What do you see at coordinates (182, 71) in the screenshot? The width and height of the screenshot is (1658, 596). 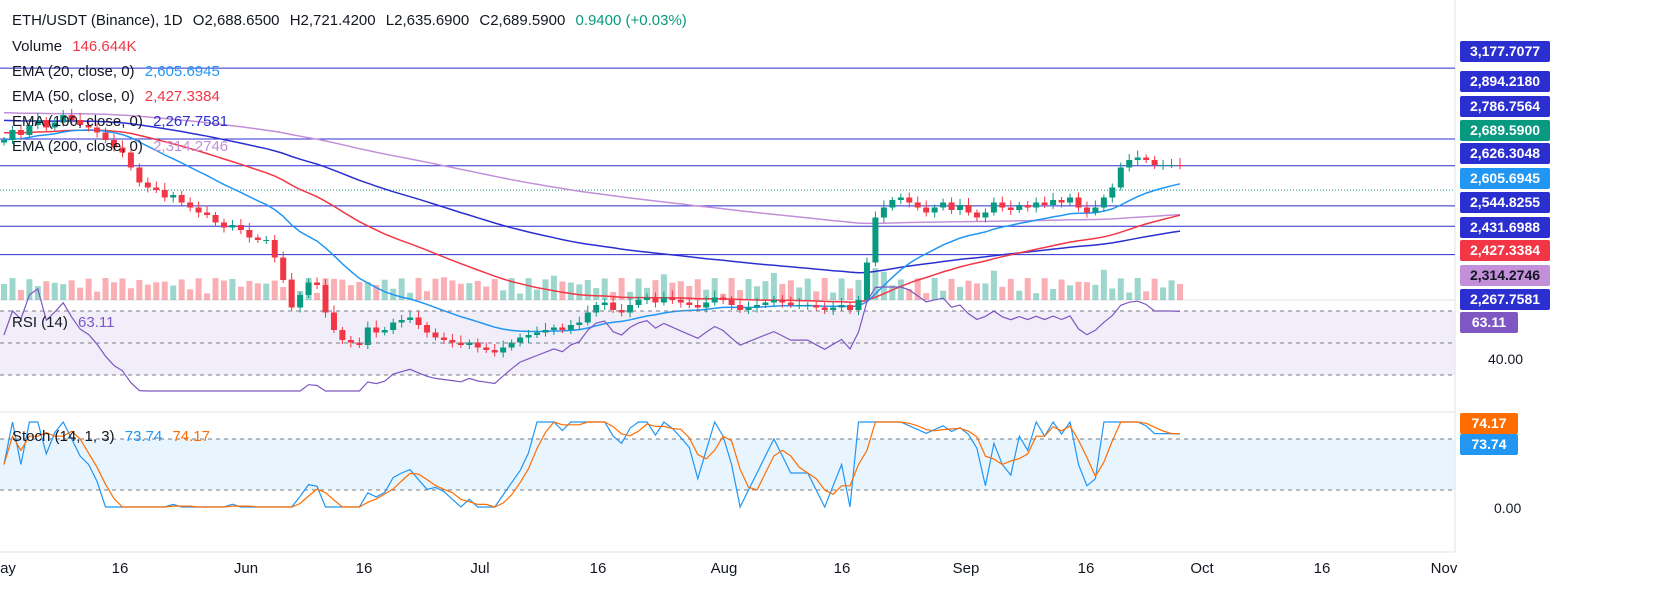 I see `ema20-value: 2,605.6945` at bounding box center [182, 71].